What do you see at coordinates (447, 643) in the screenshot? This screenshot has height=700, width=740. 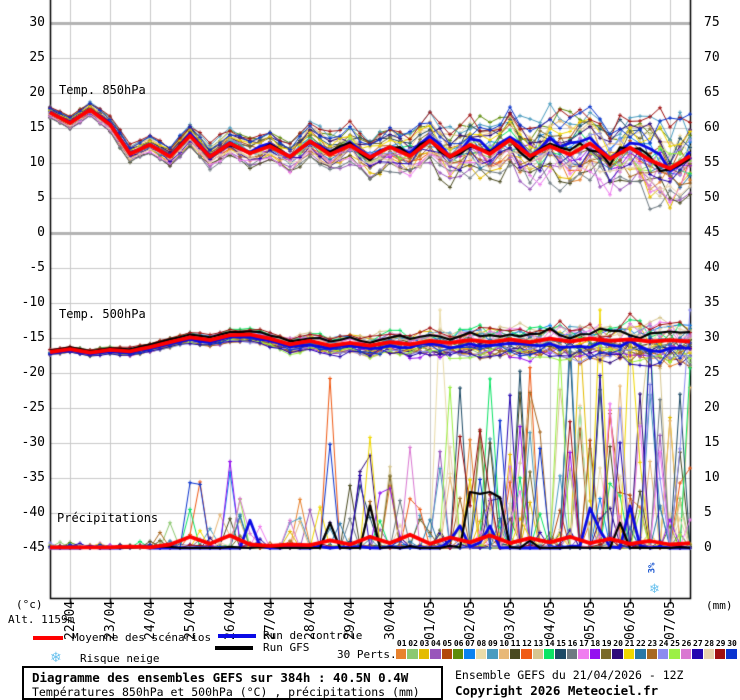 I see `perturbation-number: 05` at bounding box center [447, 643].